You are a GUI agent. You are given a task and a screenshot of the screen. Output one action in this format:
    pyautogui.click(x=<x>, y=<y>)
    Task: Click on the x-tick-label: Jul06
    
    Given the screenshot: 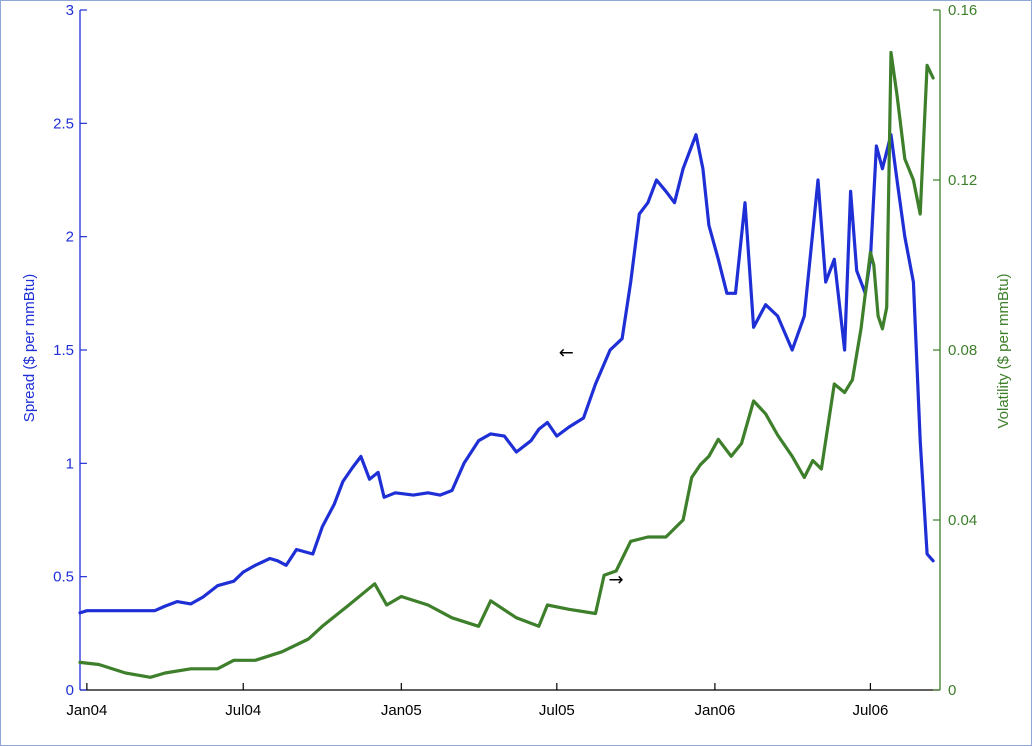 What is the action you would take?
    pyautogui.click(x=870, y=710)
    